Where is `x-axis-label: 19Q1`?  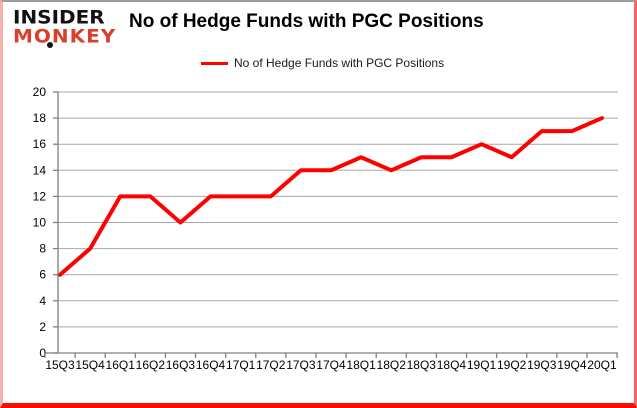 x-axis-label: 19Q1 is located at coordinates (482, 365).